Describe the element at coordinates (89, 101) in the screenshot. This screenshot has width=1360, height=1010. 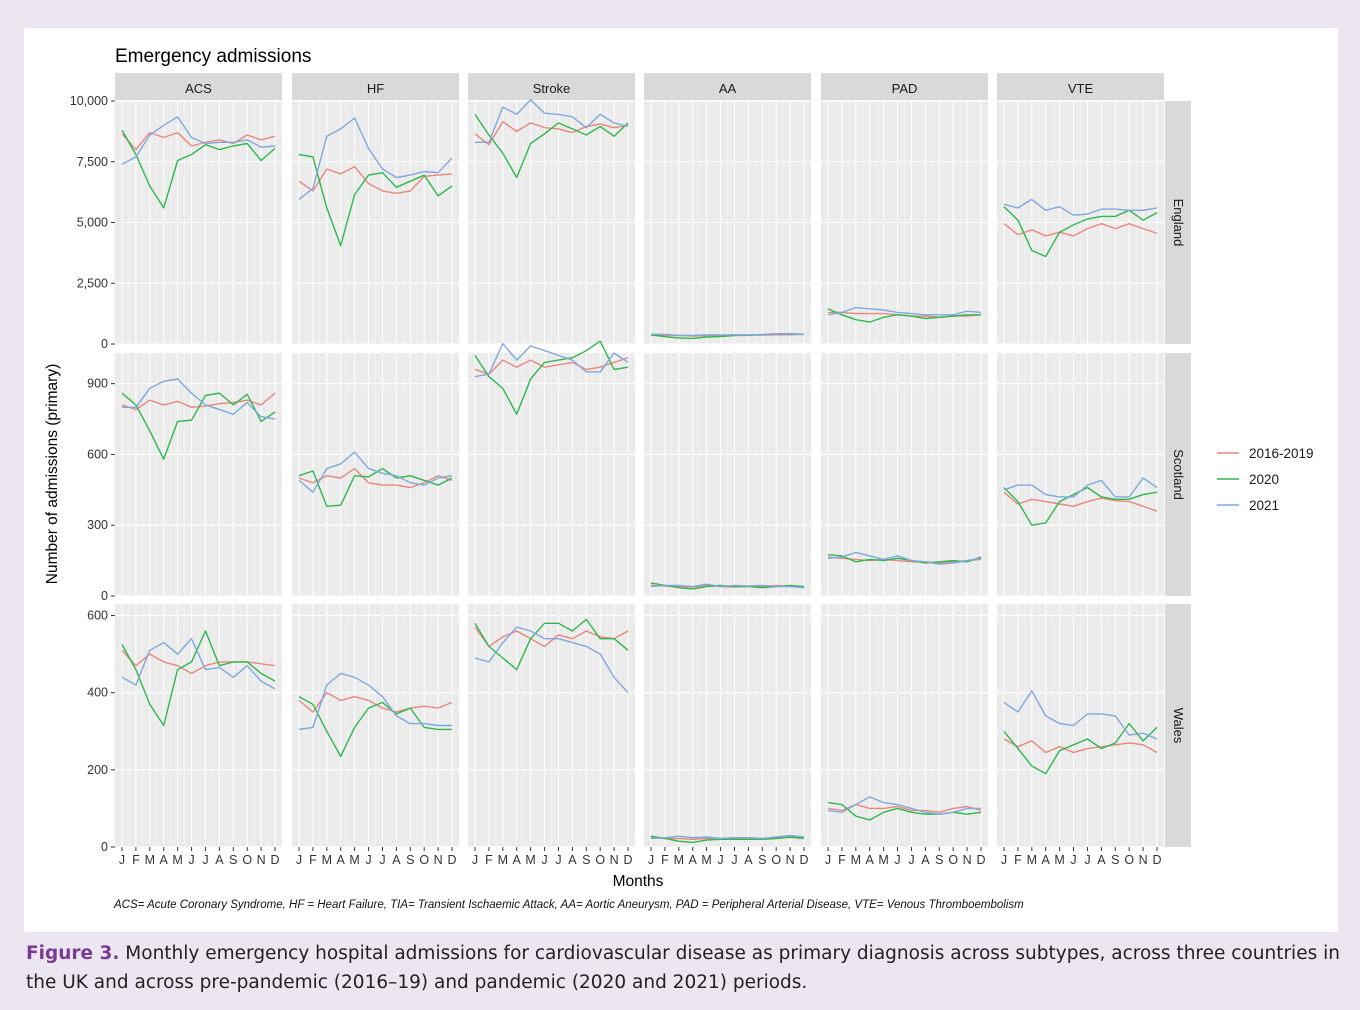
I see `y-tick-label: 10,000` at that location.